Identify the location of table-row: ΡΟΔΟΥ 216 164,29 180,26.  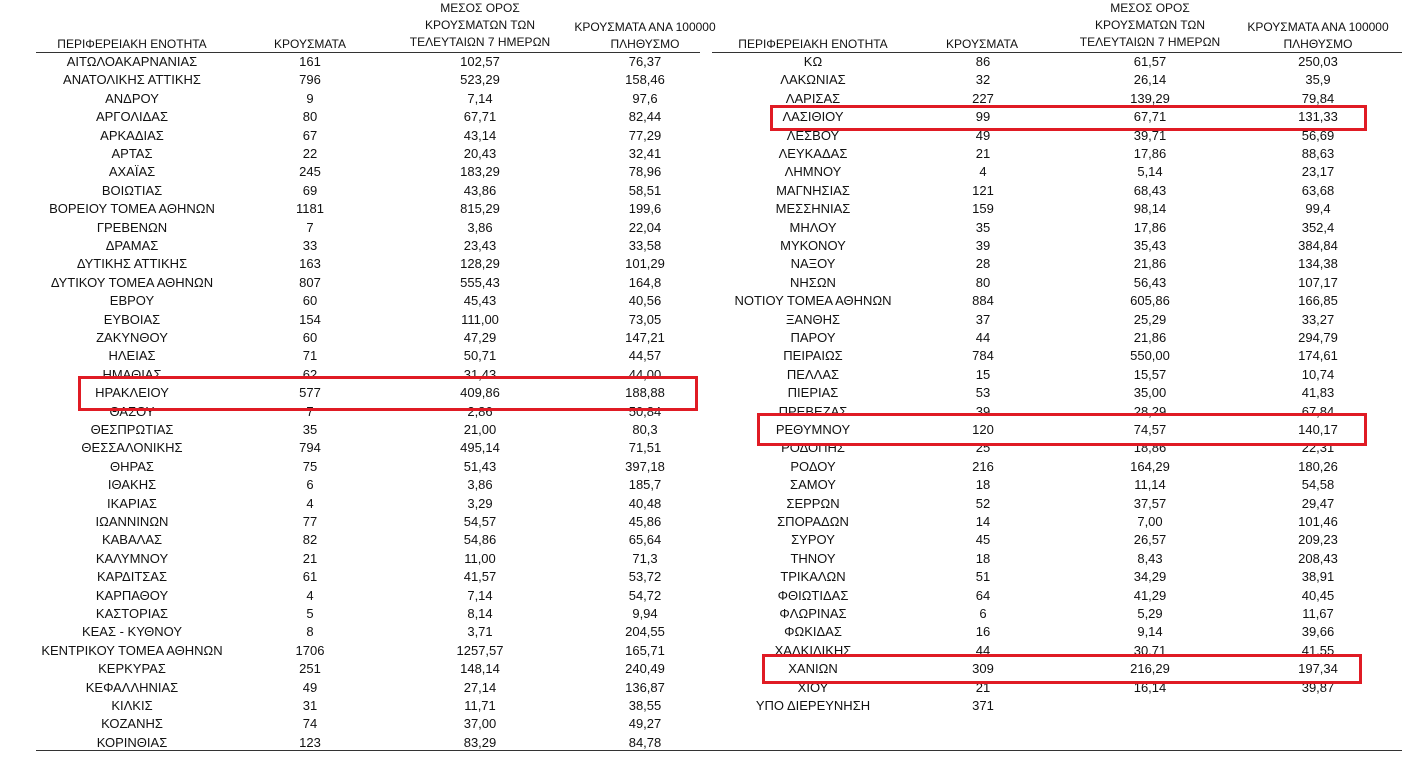
(711, 467).